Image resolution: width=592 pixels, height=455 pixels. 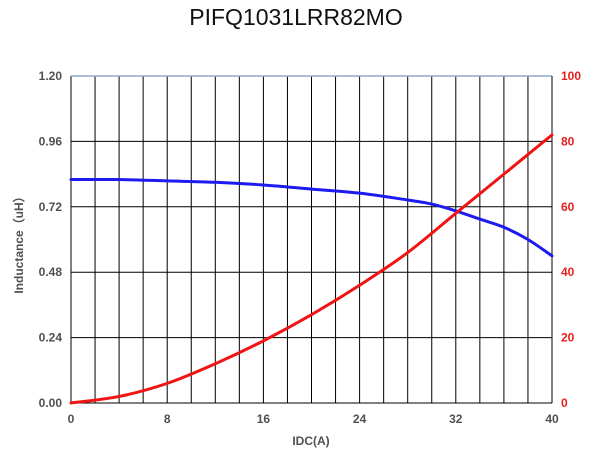 What do you see at coordinates (568, 338) in the screenshot?
I see `y2-tick-label: 20` at bounding box center [568, 338].